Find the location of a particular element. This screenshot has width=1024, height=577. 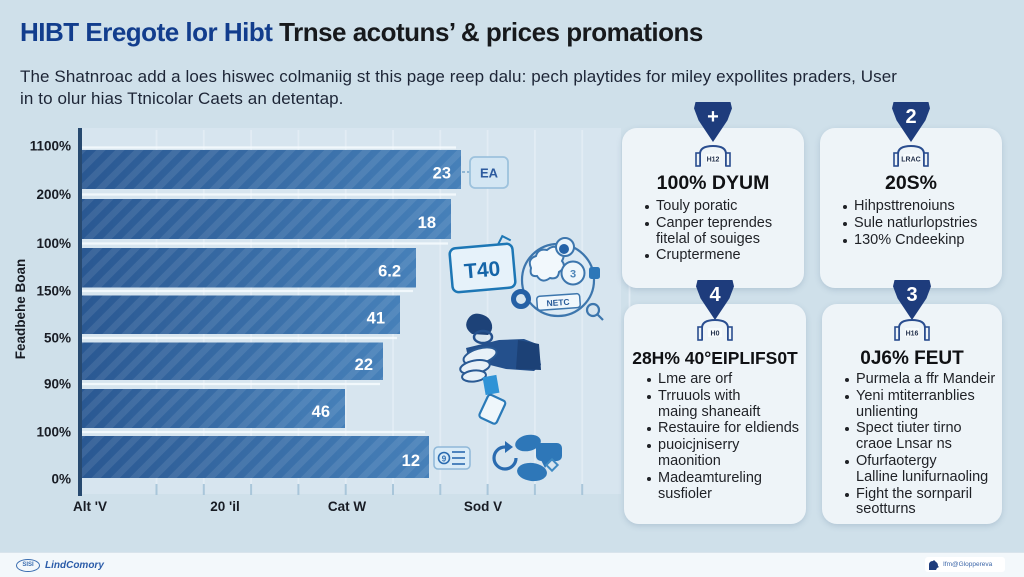

svg-text: 41 is located at coordinates (376, 319).